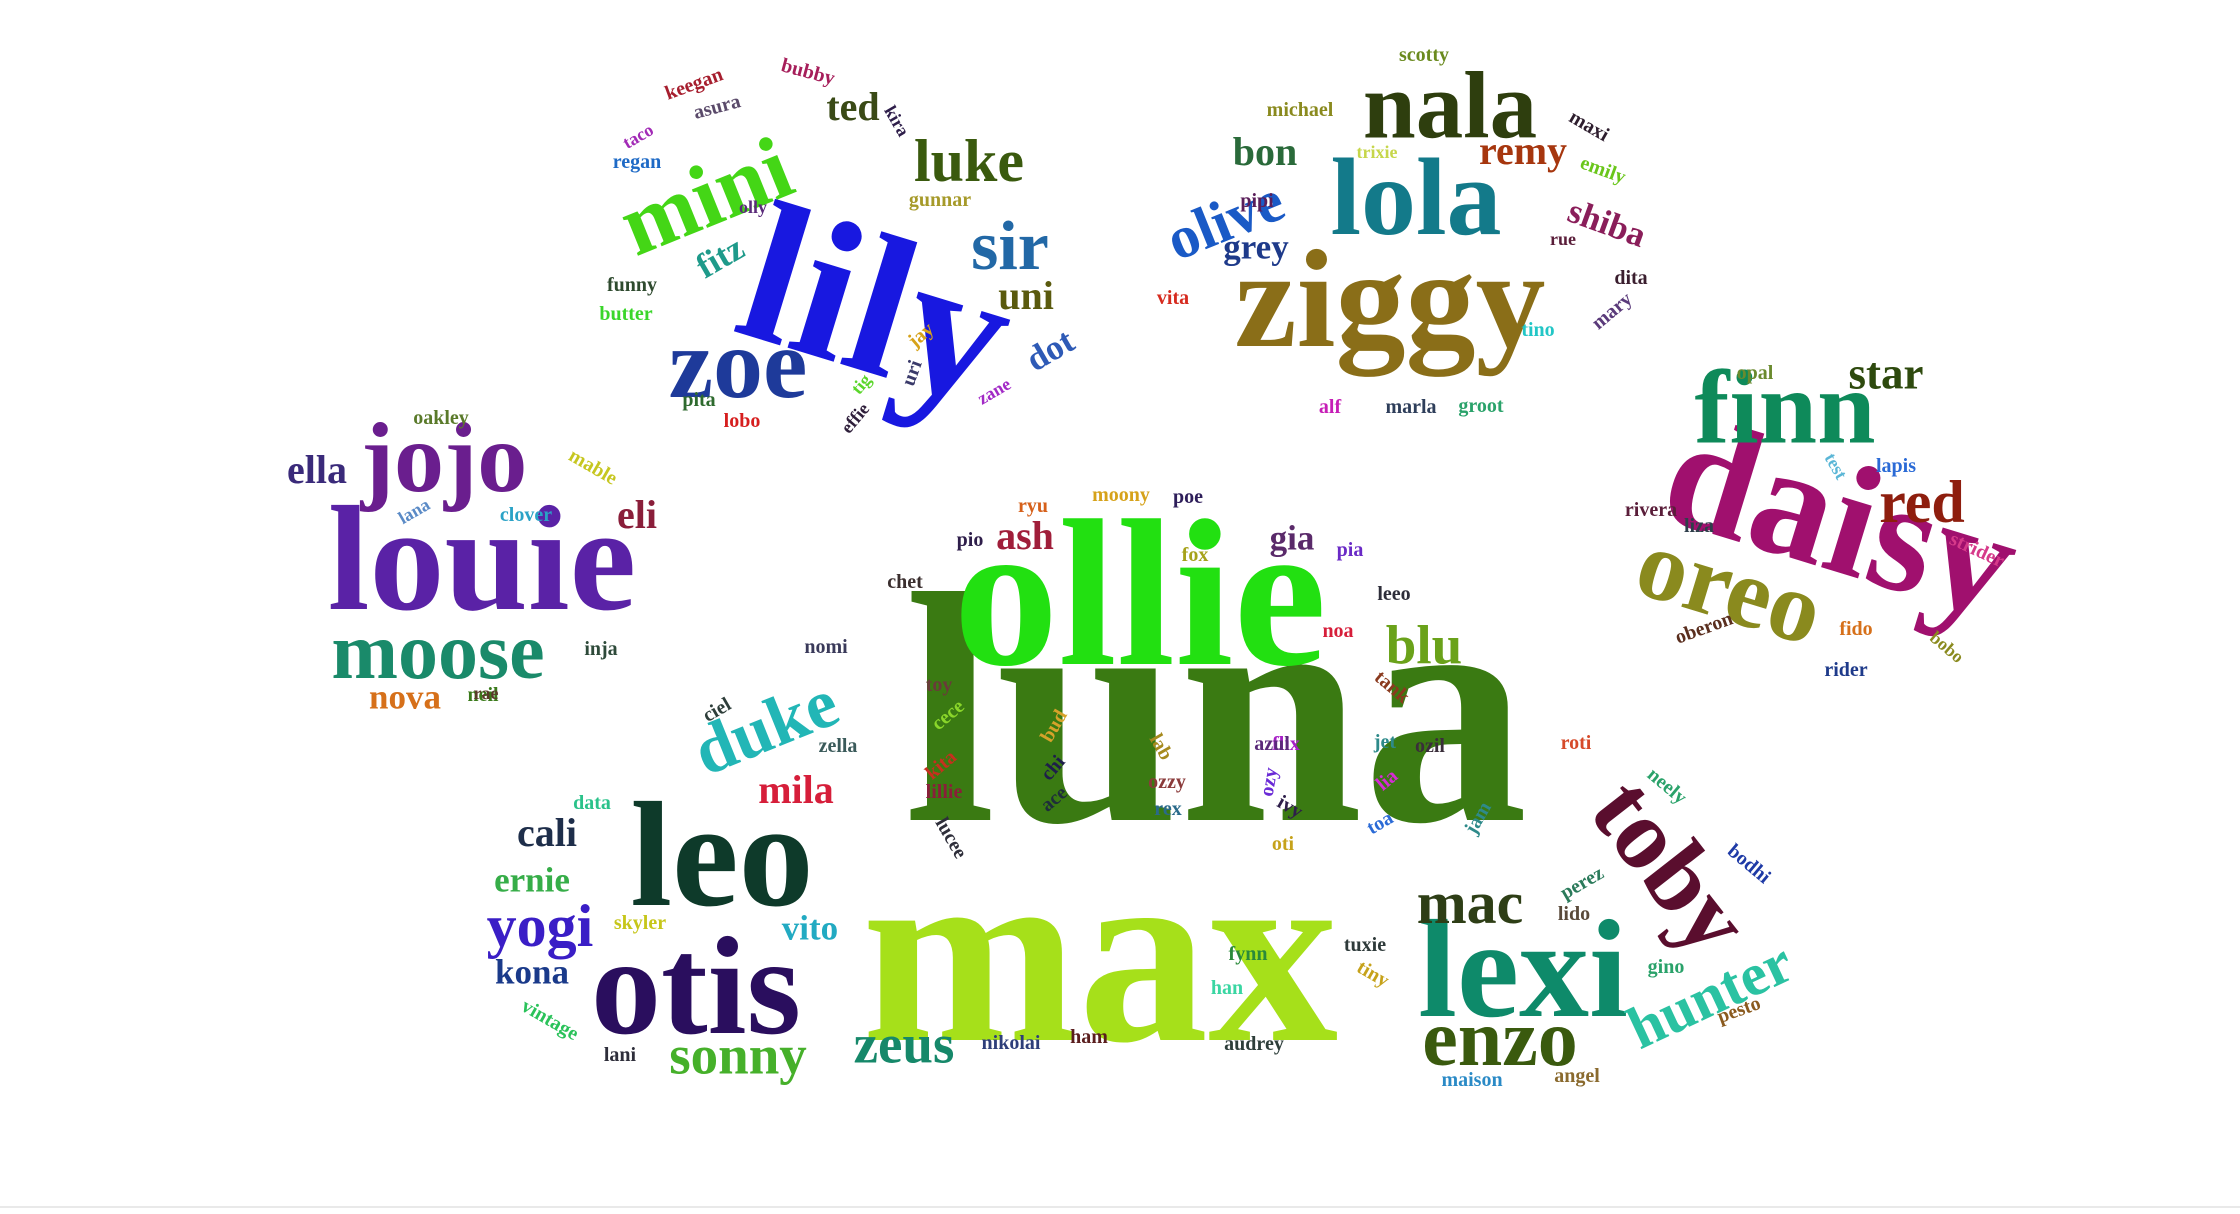  What do you see at coordinates (1373, 974) in the screenshot?
I see `word-tiny: tiny` at bounding box center [1373, 974].